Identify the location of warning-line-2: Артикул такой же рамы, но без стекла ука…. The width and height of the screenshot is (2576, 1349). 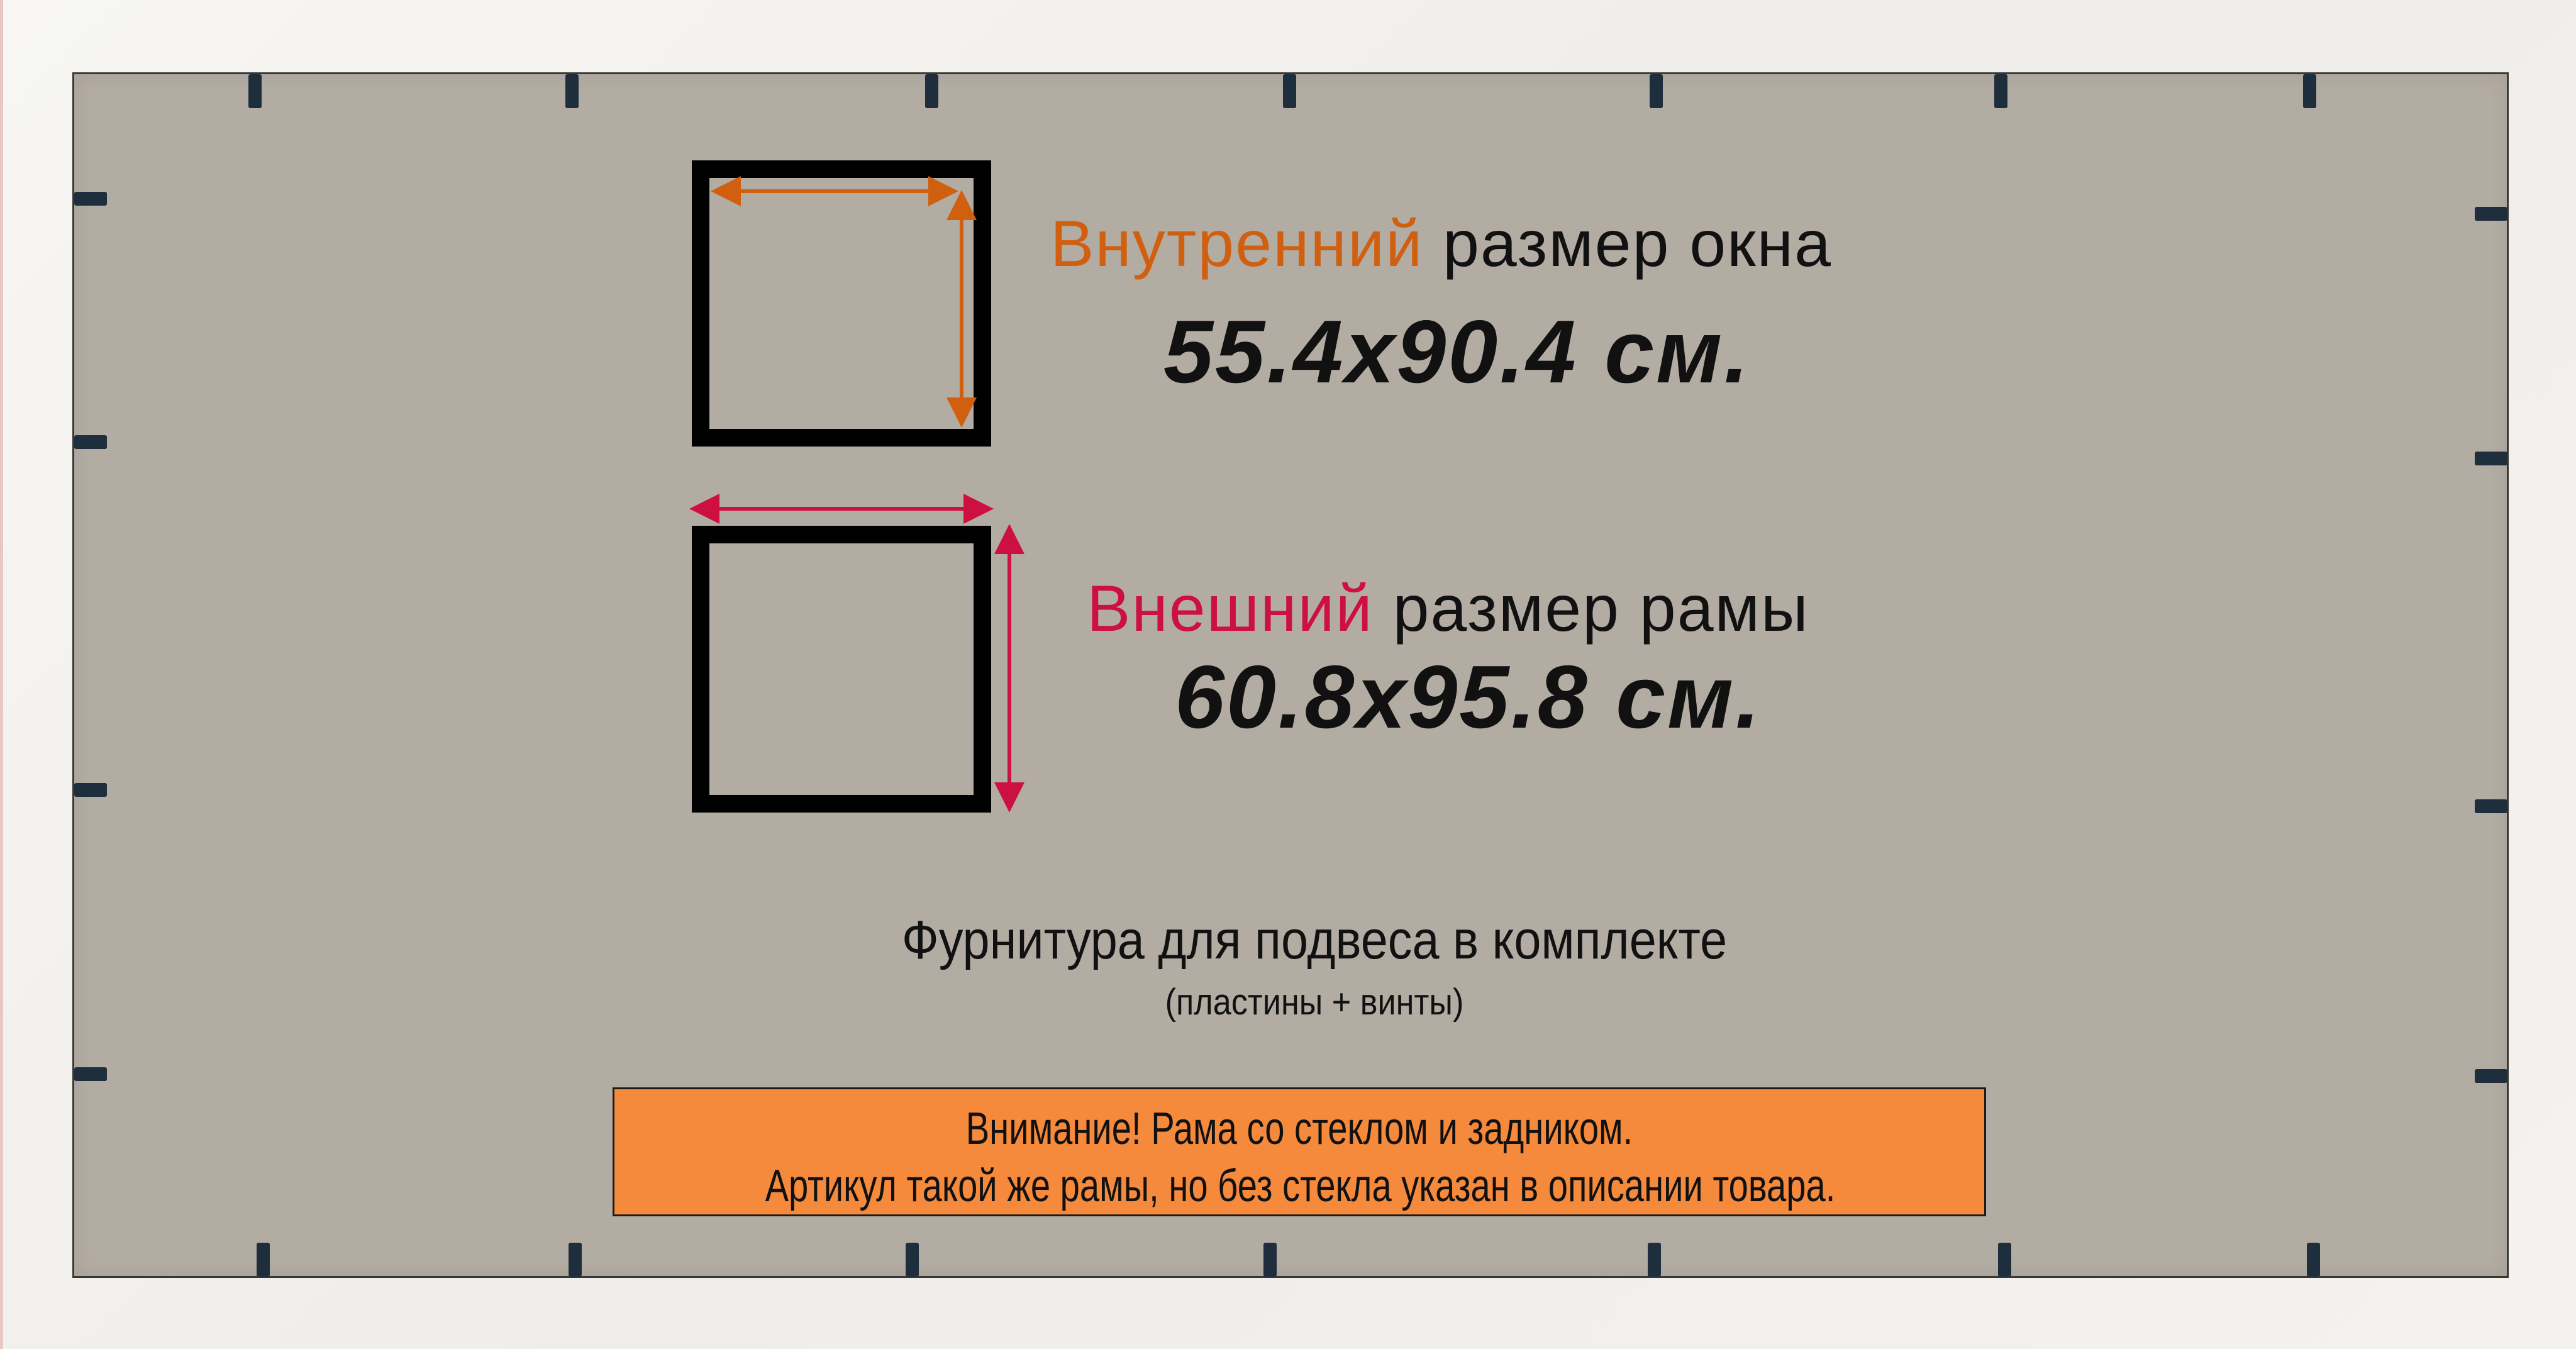
(1300, 1186).